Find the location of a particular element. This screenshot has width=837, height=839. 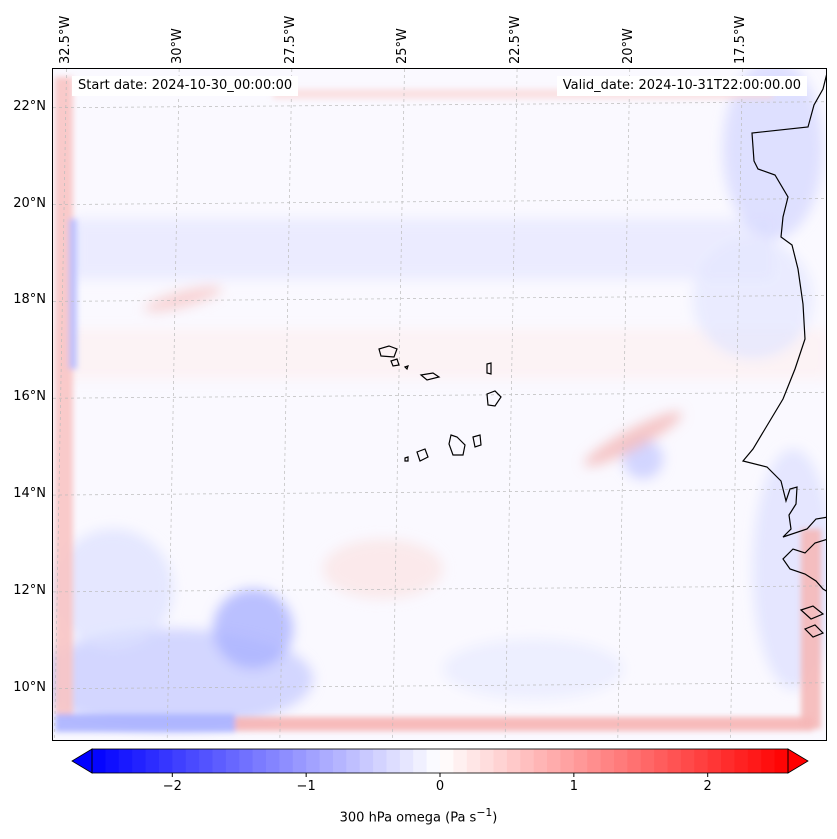

colorbar-tick-label: 0 is located at coordinates (440, 786).